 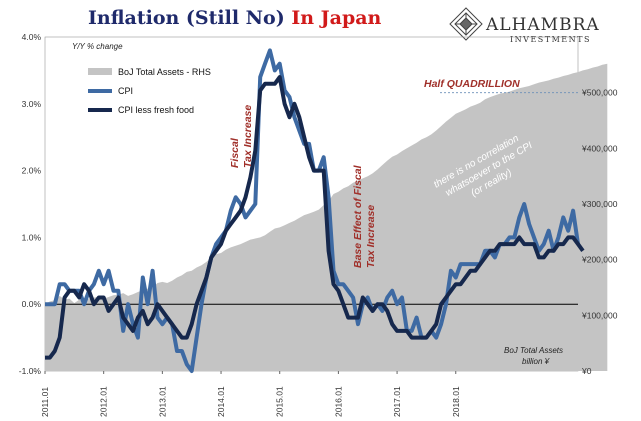 I want to click on y-tick-label: 3.0%, so click(x=32, y=104).